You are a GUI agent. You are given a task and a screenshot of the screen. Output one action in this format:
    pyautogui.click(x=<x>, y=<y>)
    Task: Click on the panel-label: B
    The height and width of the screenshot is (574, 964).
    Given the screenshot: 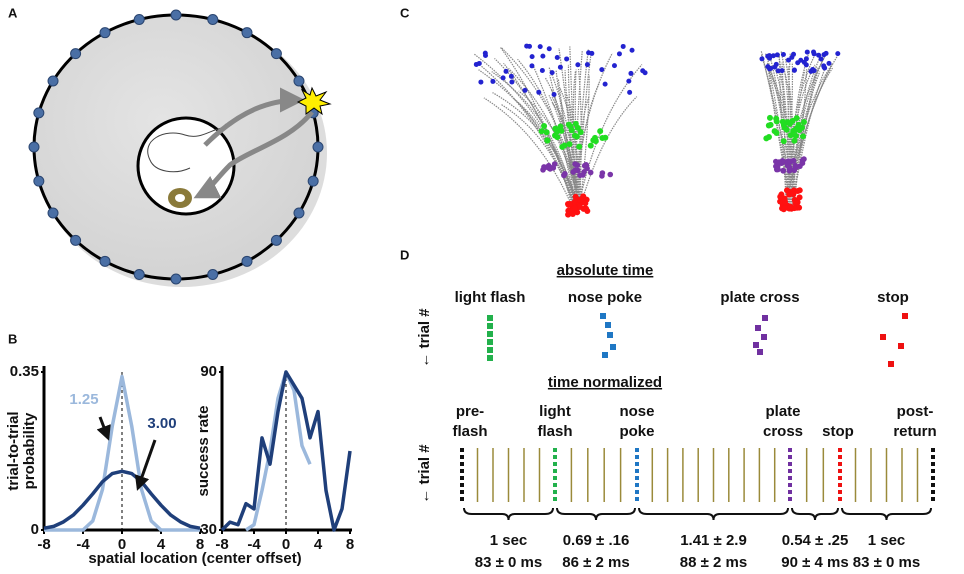 What is the action you would take?
    pyautogui.click(x=12, y=338)
    